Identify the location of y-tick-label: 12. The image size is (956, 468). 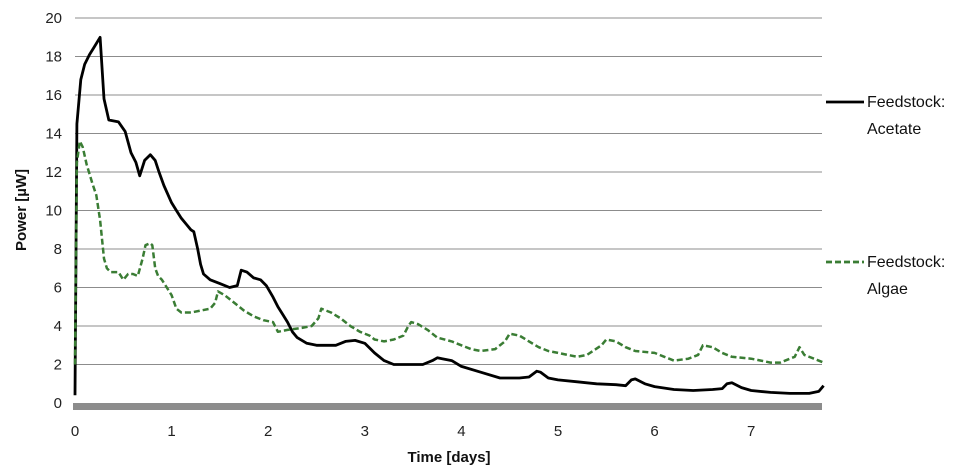
(53, 172).